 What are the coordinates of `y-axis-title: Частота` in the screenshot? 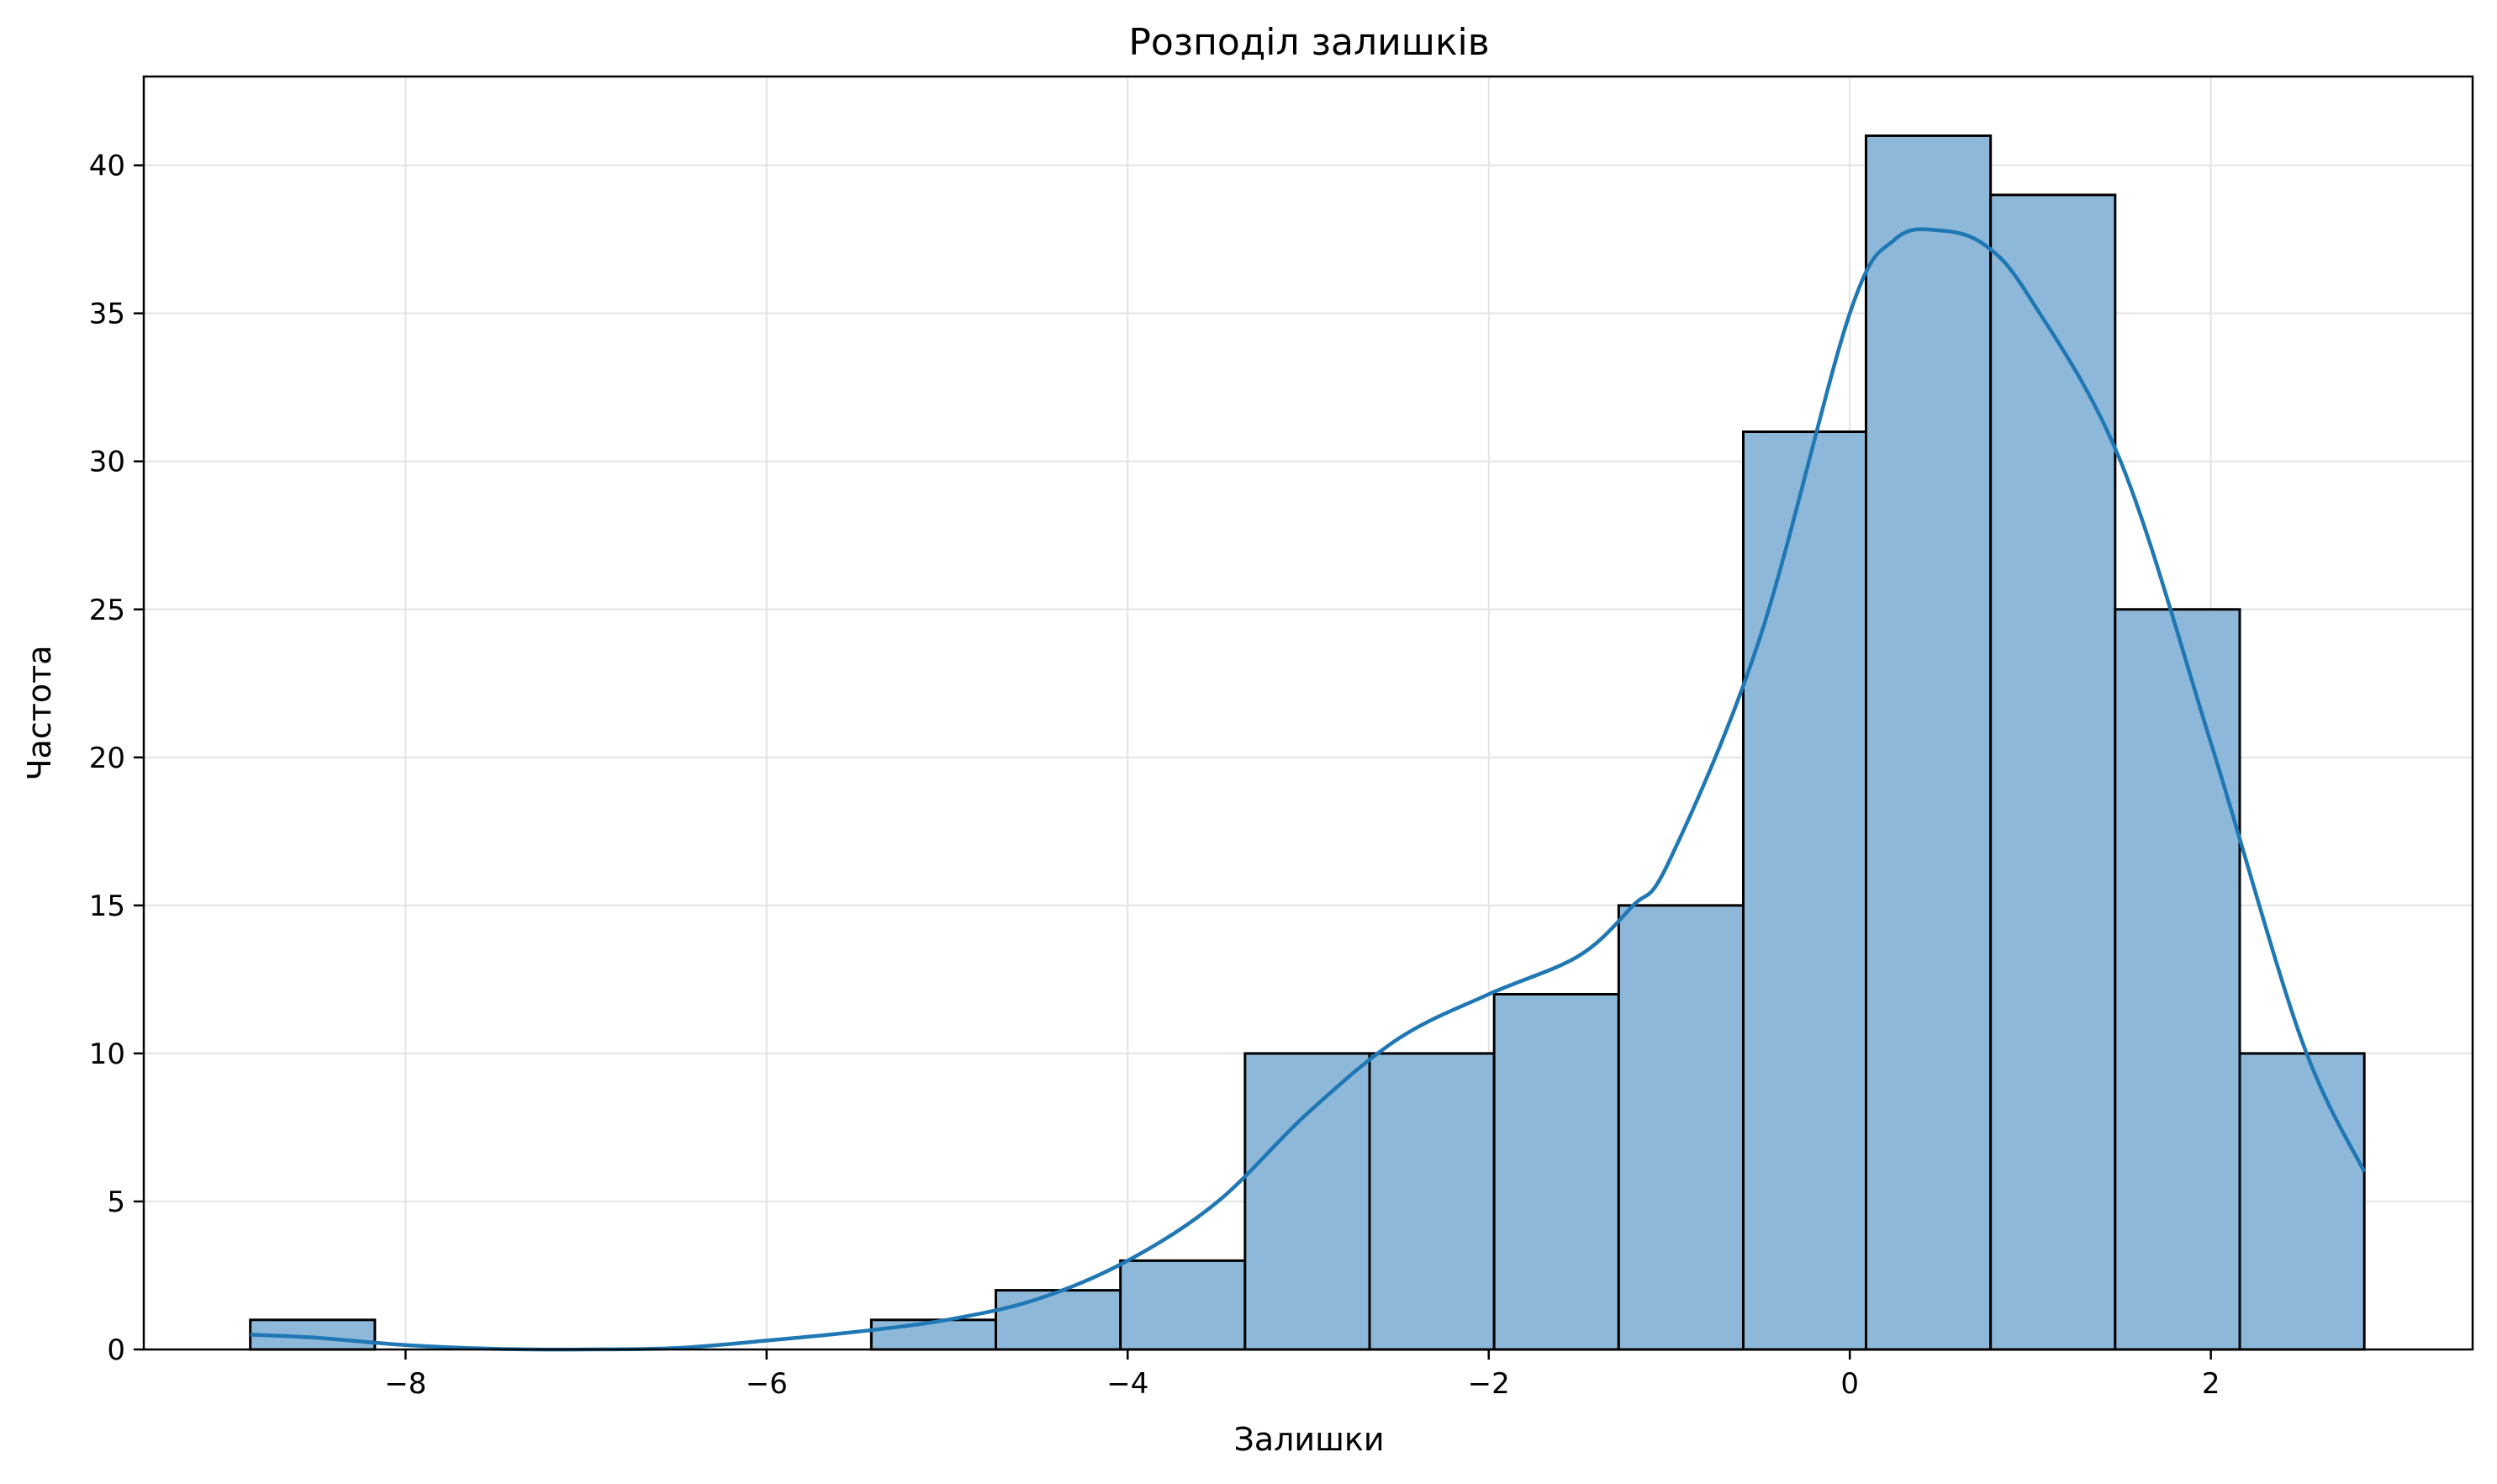 It's located at (39, 712).